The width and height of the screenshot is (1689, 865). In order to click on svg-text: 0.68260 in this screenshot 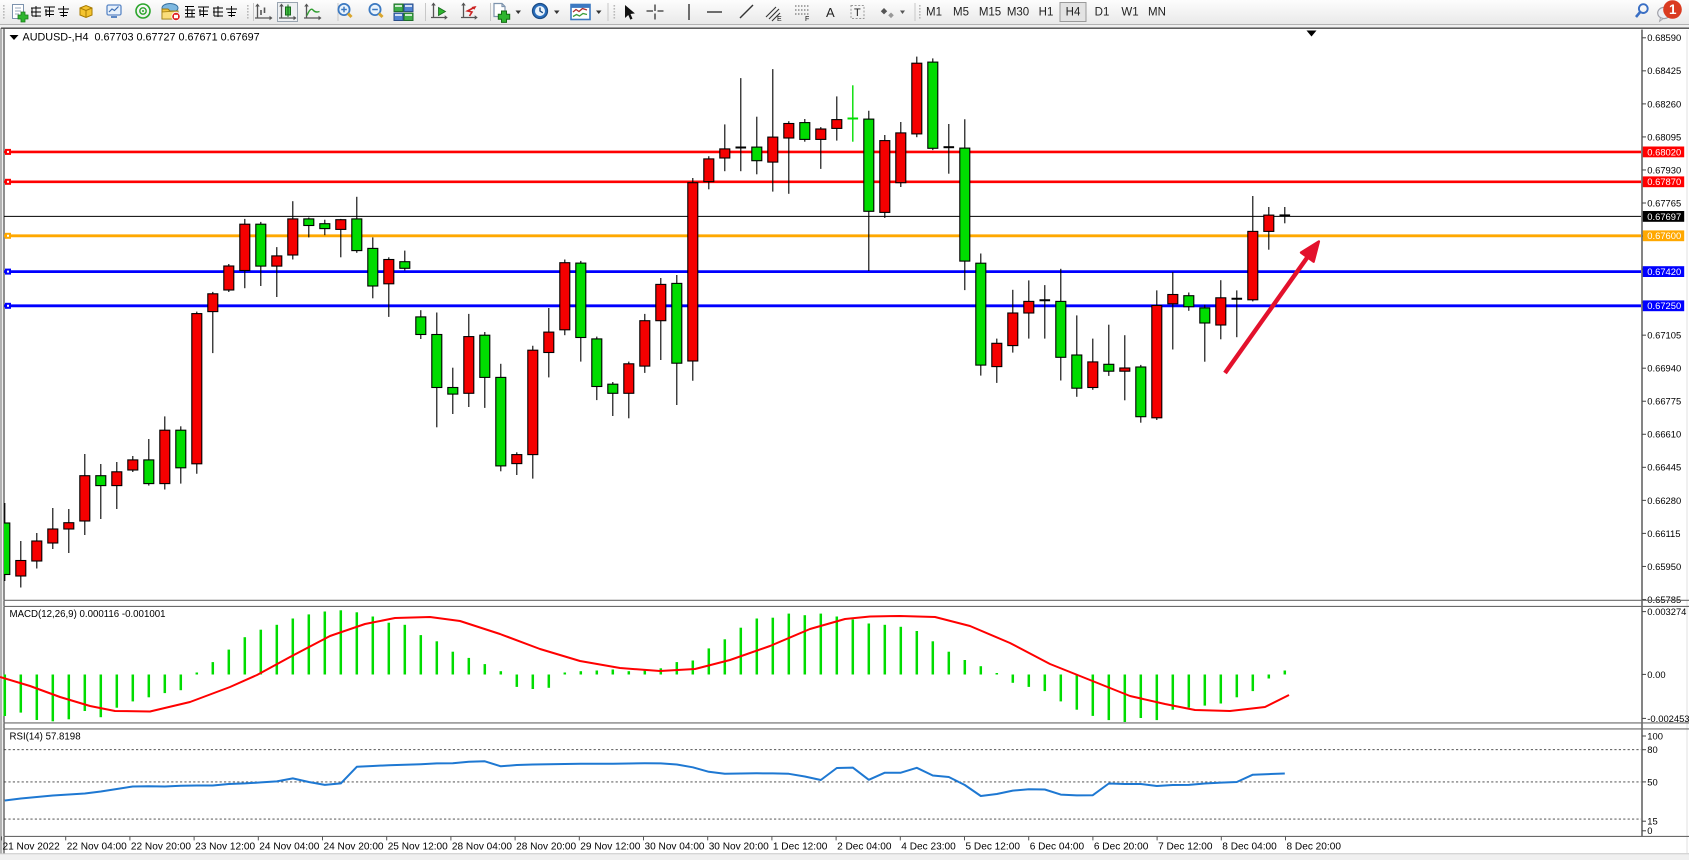, I will do `click(1664, 103)`.